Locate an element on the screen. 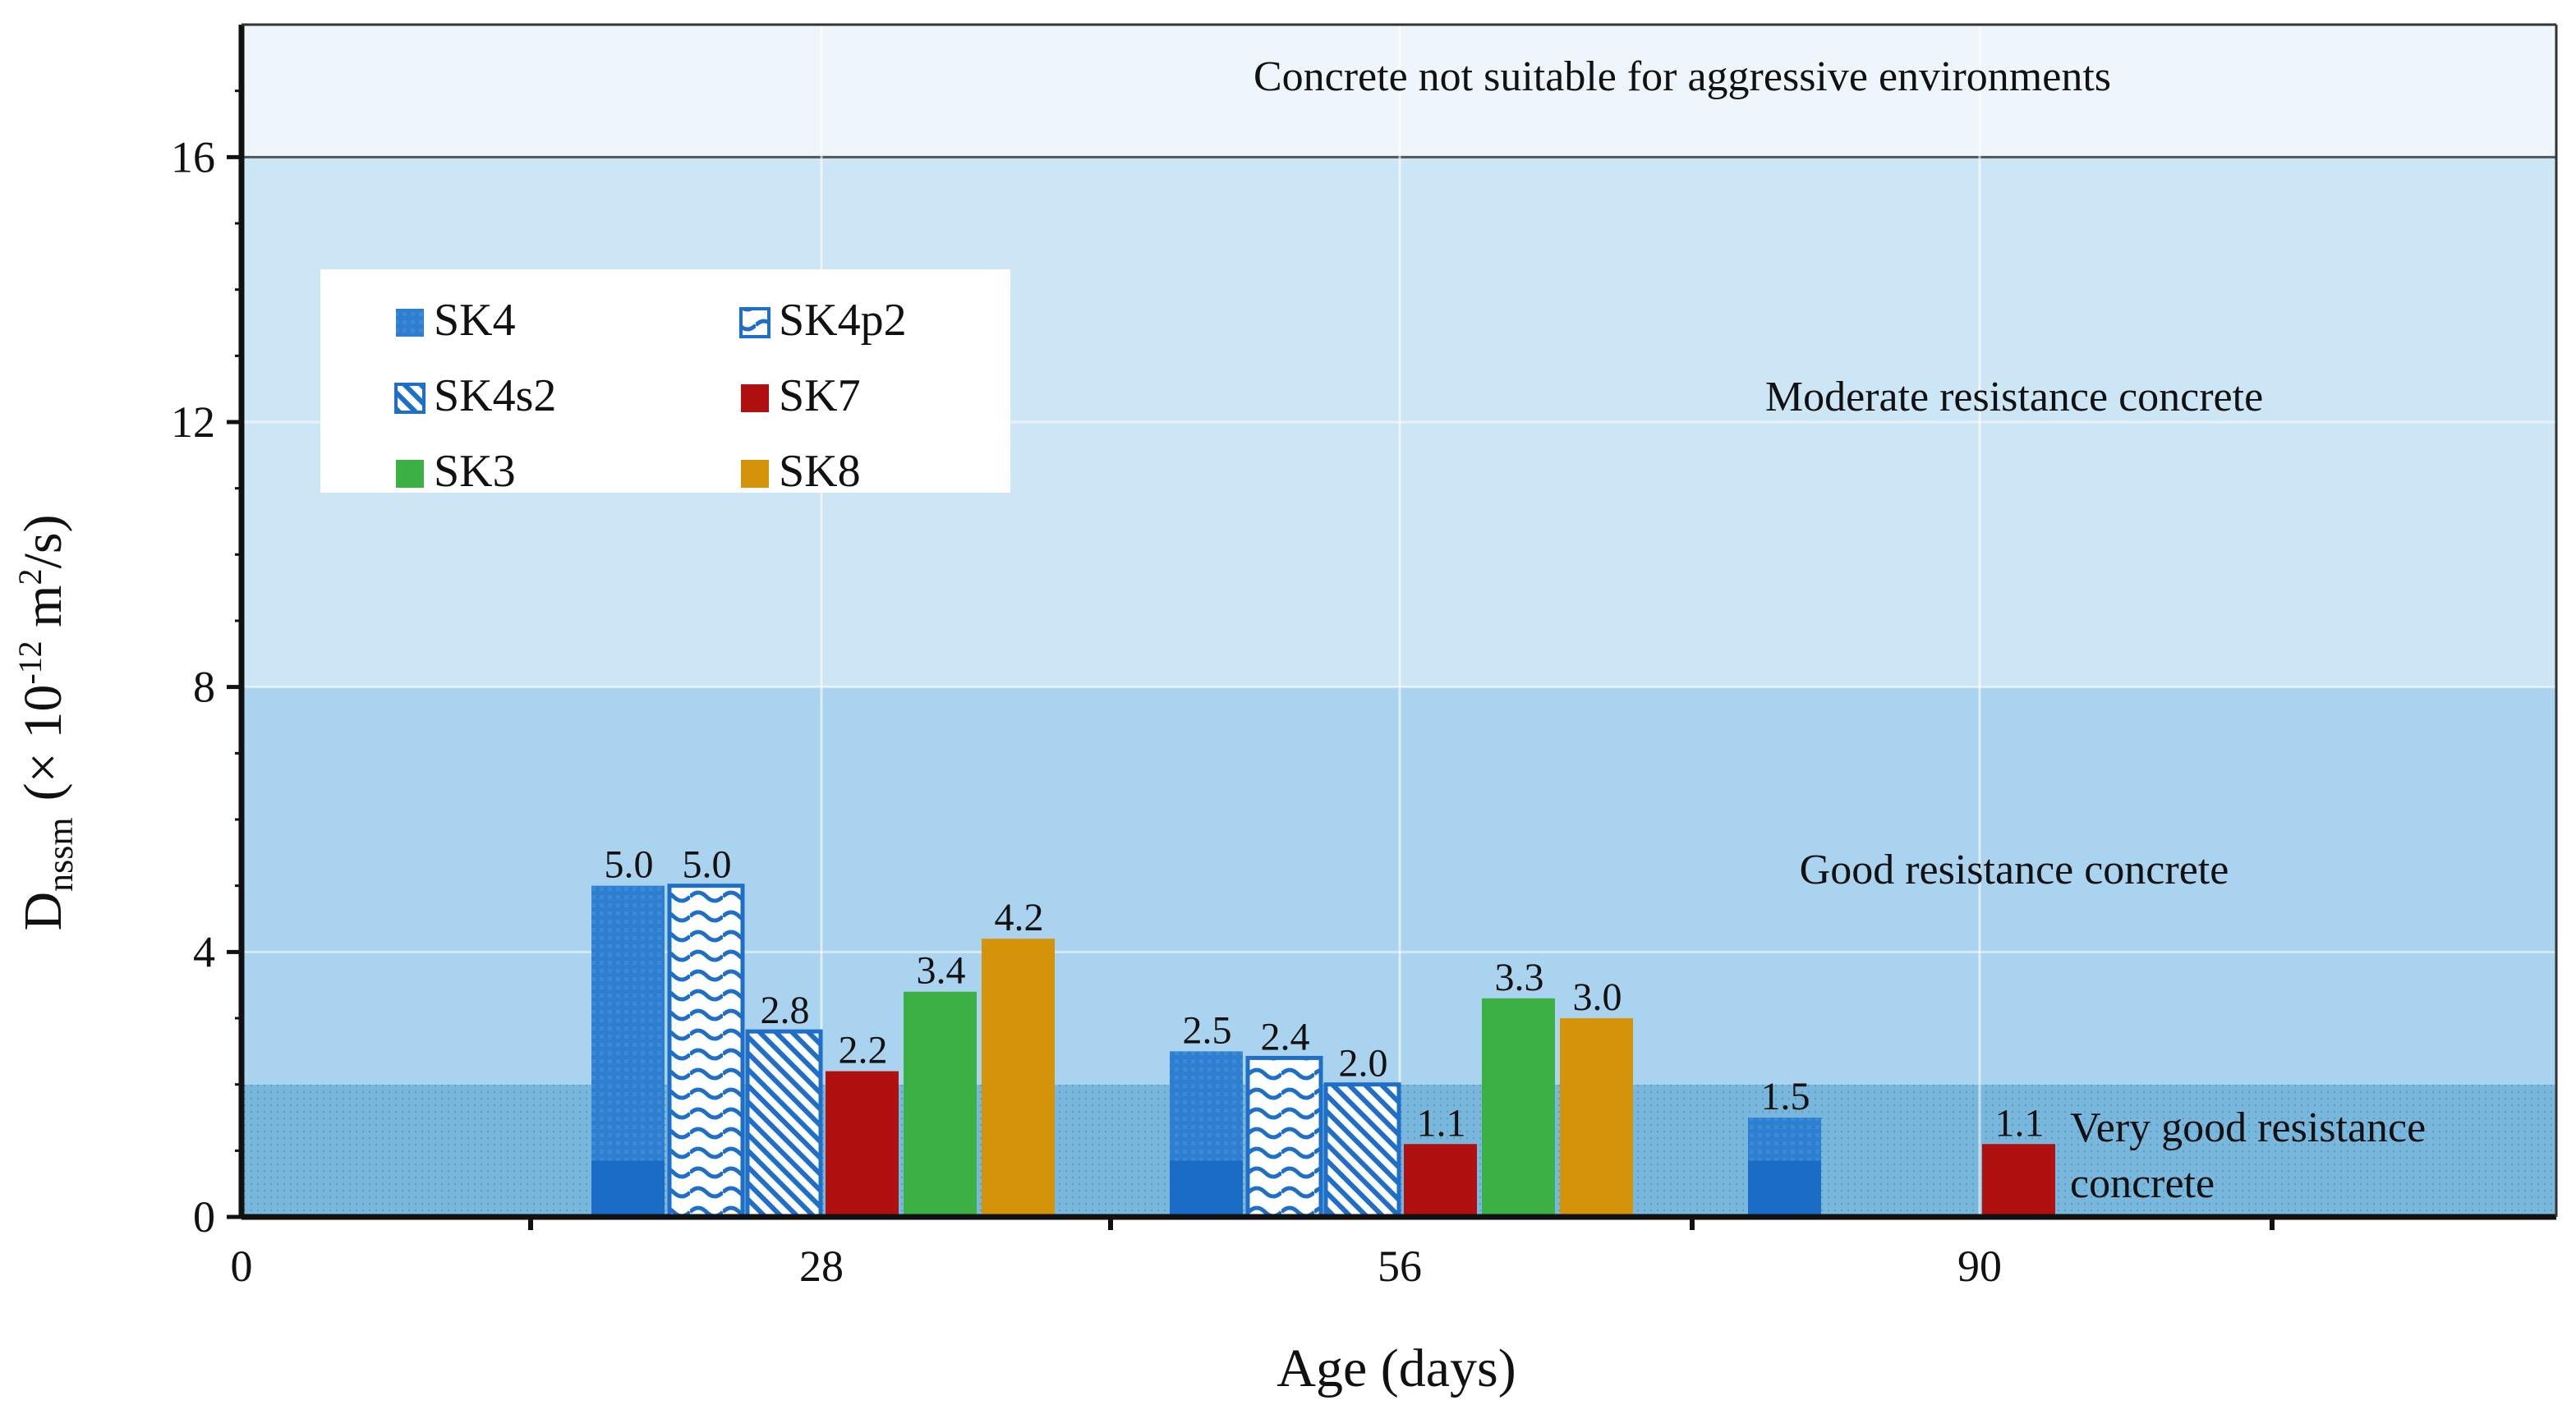  zone-label: Very good resistance is located at coordinates (2248, 1127).